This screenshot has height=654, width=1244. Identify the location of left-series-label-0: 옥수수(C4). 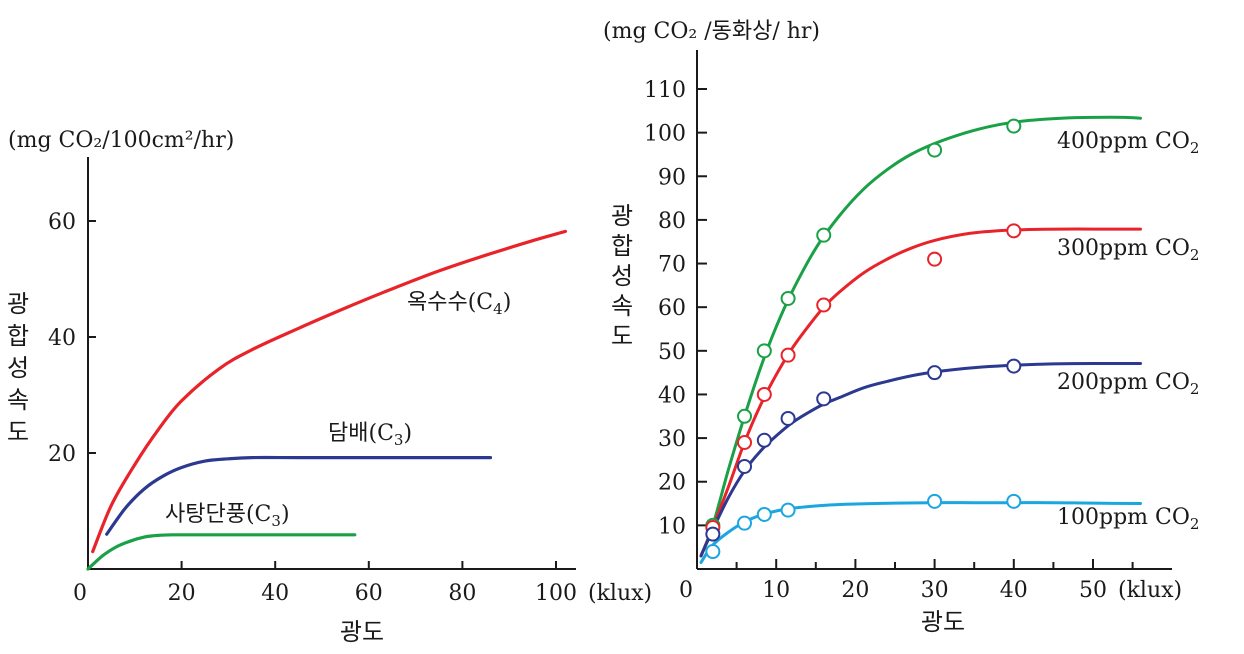
(459, 304).